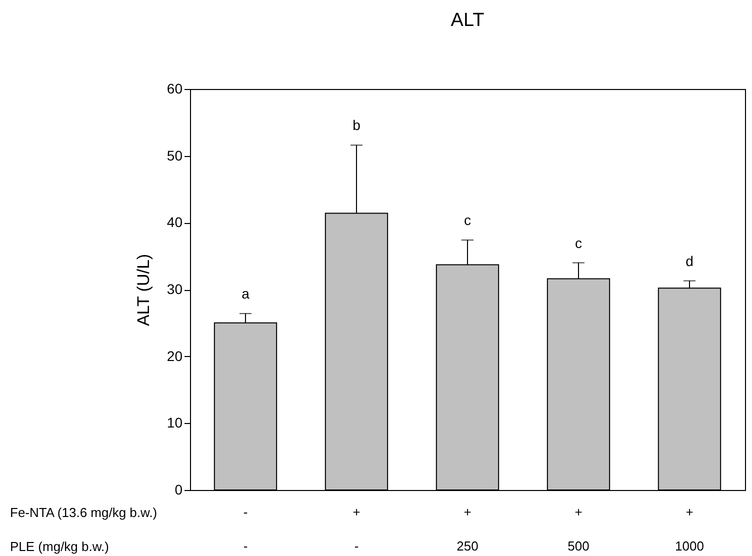 The height and width of the screenshot is (556, 752). I want to click on y-tick-label: 10, so click(174, 422).